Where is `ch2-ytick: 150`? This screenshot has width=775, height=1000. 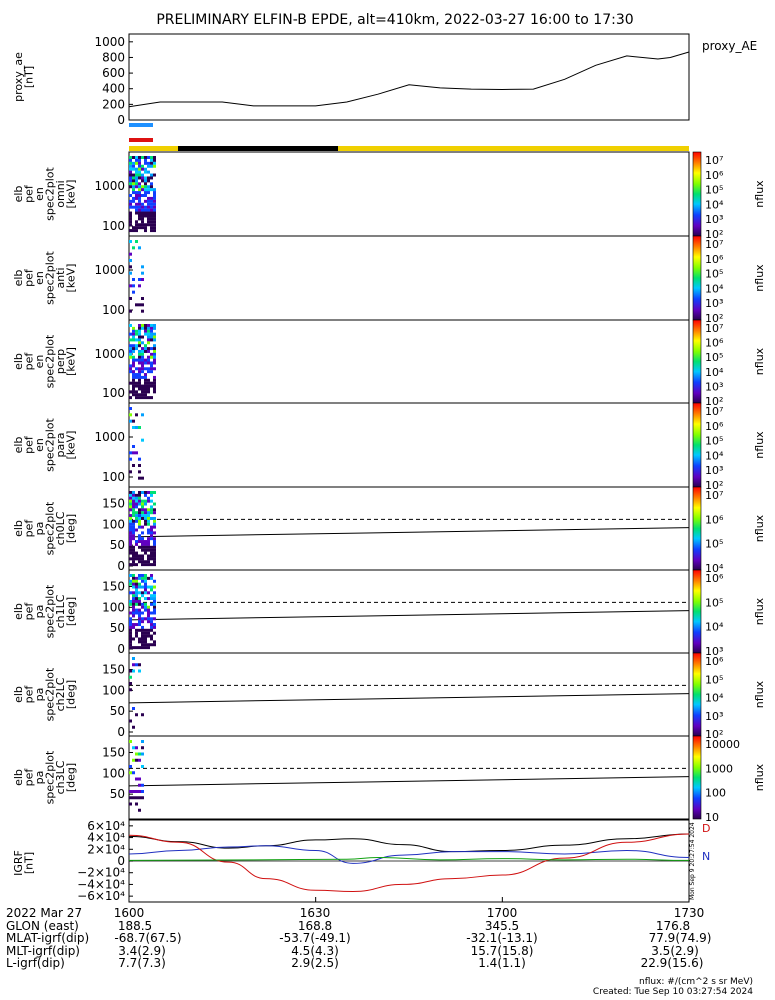
ch2-ytick: 150 is located at coordinates (113, 670).